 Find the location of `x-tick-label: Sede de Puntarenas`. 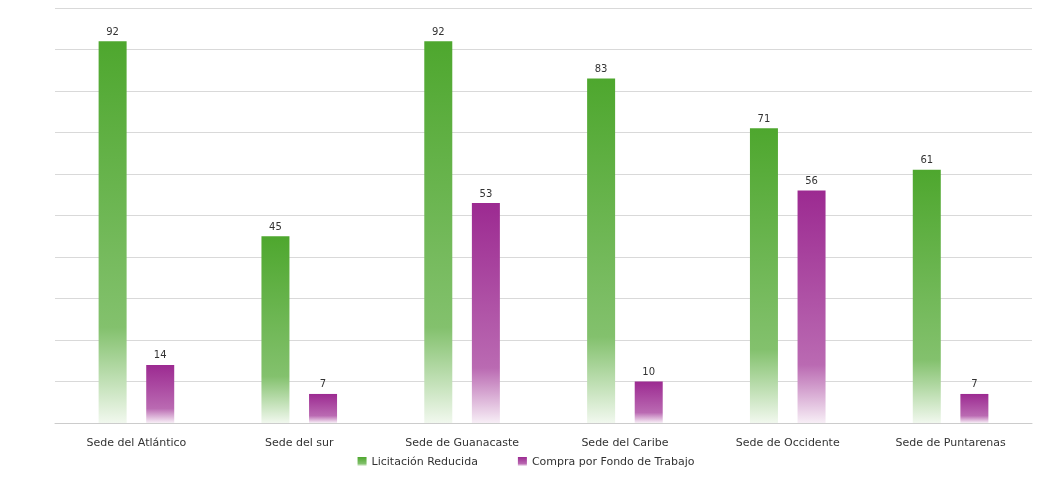

x-tick-label: Sede de Puntarenas is located at coordinates (950, 442).